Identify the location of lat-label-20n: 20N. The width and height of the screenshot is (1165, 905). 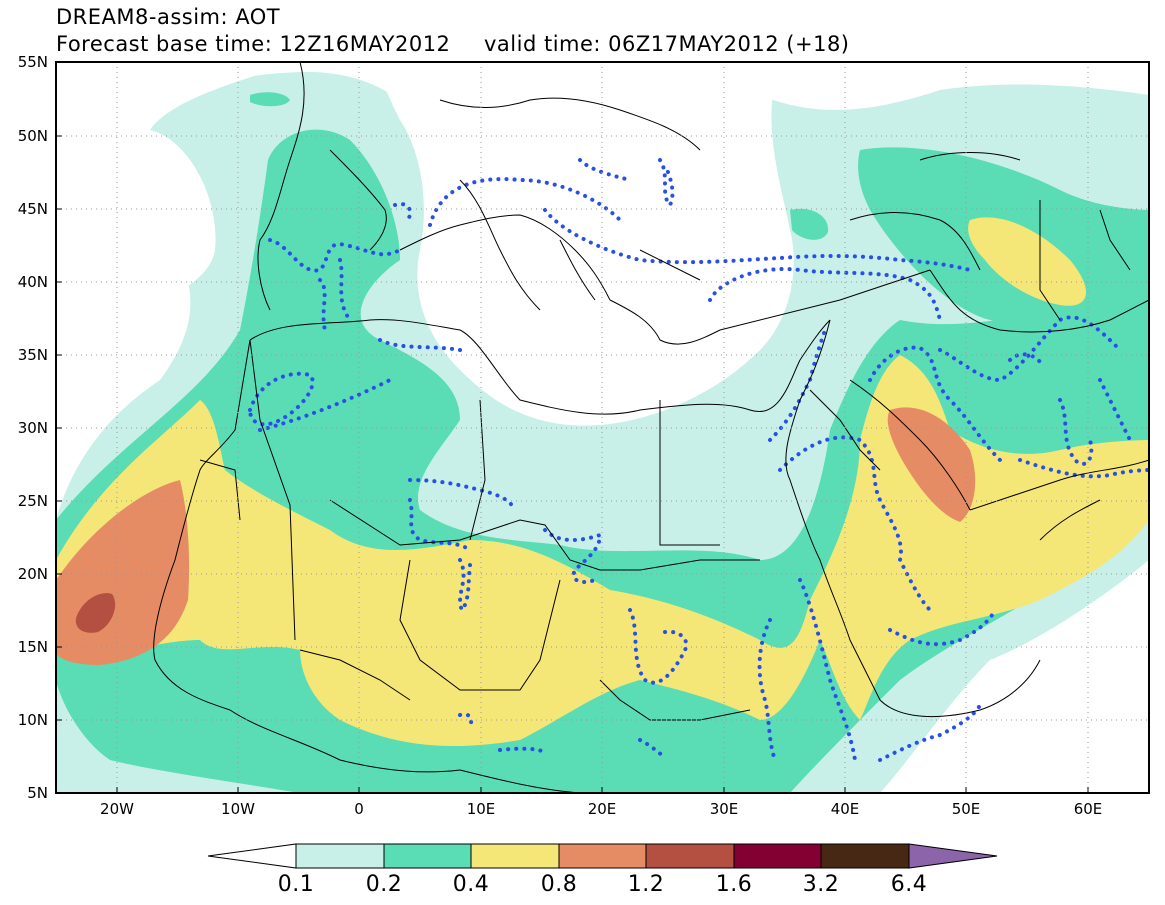
(32, 574).